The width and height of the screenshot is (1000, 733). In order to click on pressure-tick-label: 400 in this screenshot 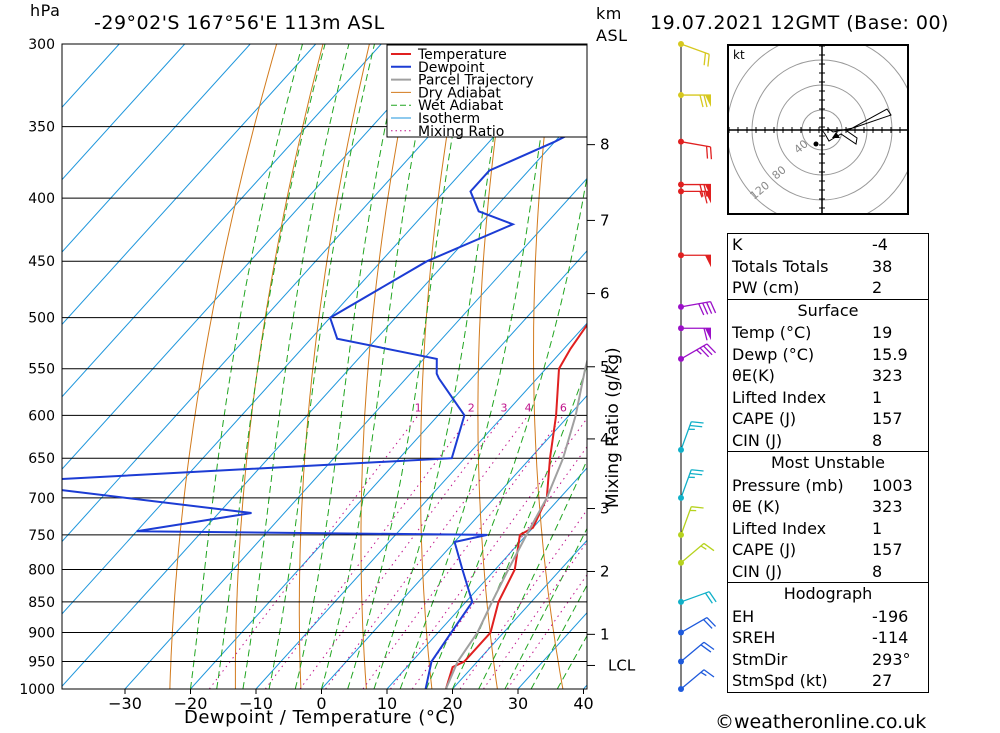, I will do `click(41, 199)`.